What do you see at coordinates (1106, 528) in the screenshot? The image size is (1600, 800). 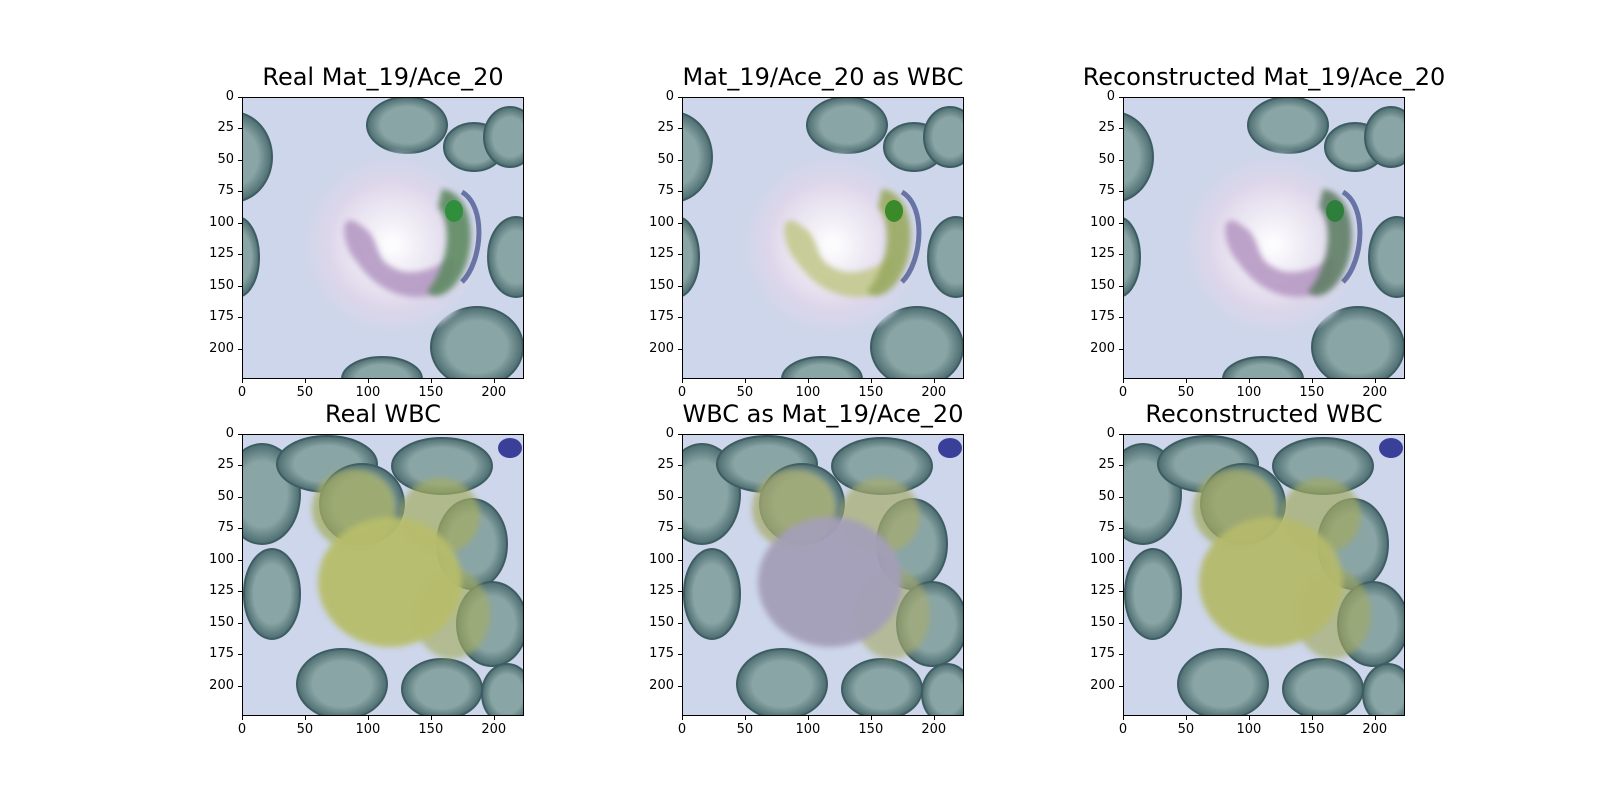 I see `y-tick-label: 75` at bounding box center [1106, 528].